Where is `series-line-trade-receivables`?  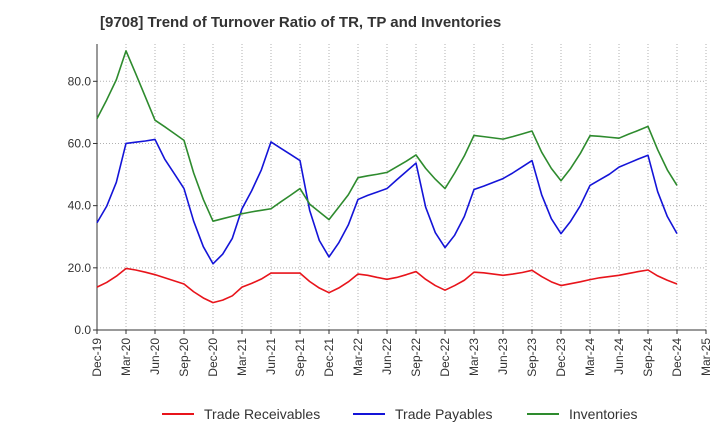 series-line-trade-receivables is located at coordinates (387, 285).